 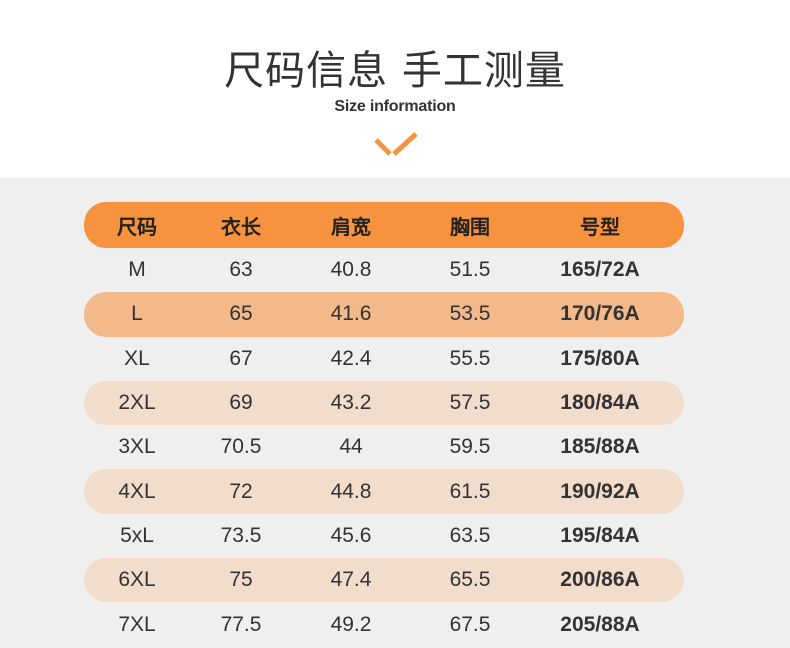 What do you see at coordinates (600, 491) in the screenshot?
I see `fit-cell: 190/92A` at bounding box center [600, 491].